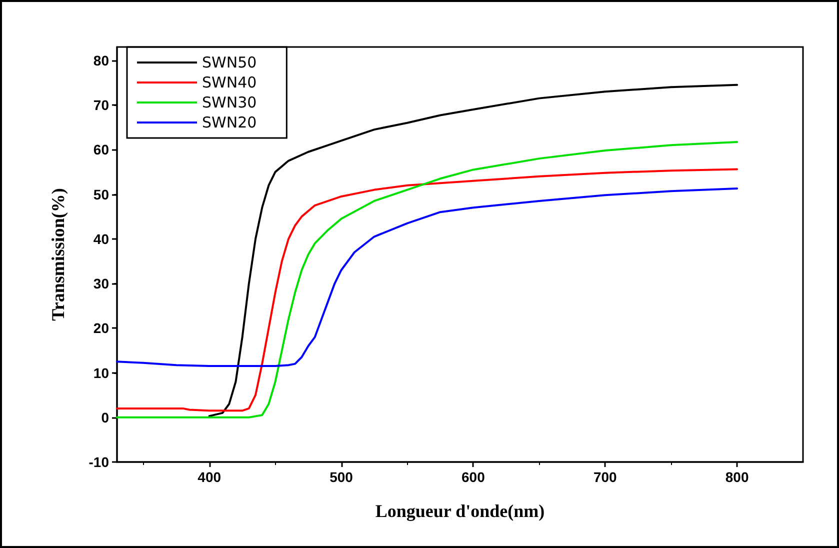  I want to click on legend-label: SWN30, so click(229, 103).